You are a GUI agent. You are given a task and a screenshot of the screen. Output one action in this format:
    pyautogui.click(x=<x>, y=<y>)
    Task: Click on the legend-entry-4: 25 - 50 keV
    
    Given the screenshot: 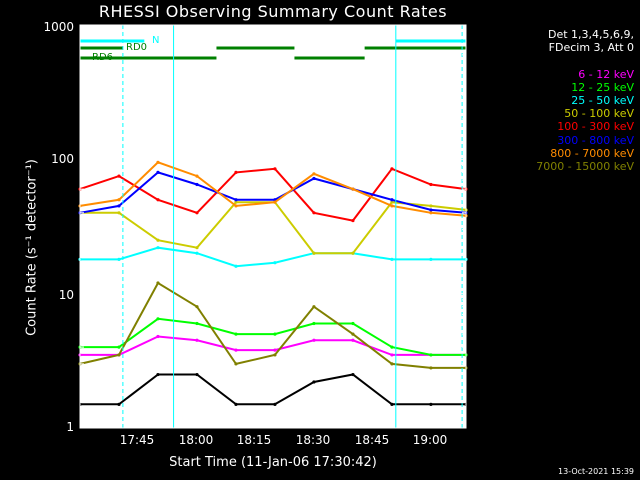 What is the action you would take?
    pyautogui.click(x=602, y=101)
    